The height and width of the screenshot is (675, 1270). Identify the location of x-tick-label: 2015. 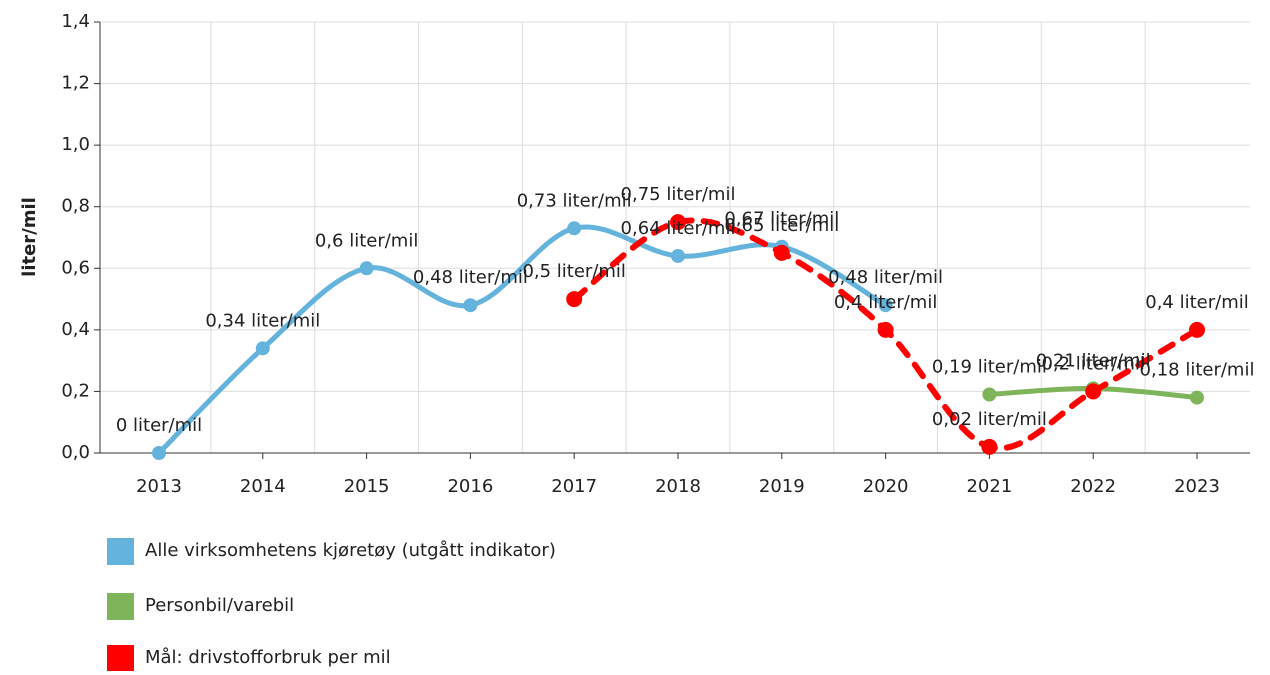
(367, 486).